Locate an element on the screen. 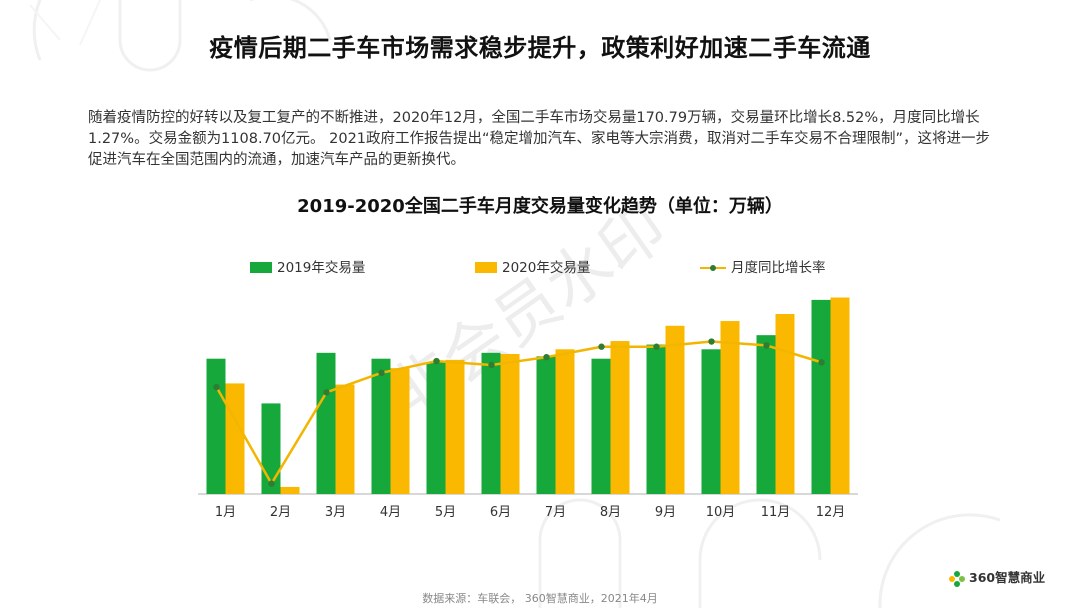 The width and height of the screenshot is (1080, 608). legend-swatch-2019 is located at coordinates (261, 267).